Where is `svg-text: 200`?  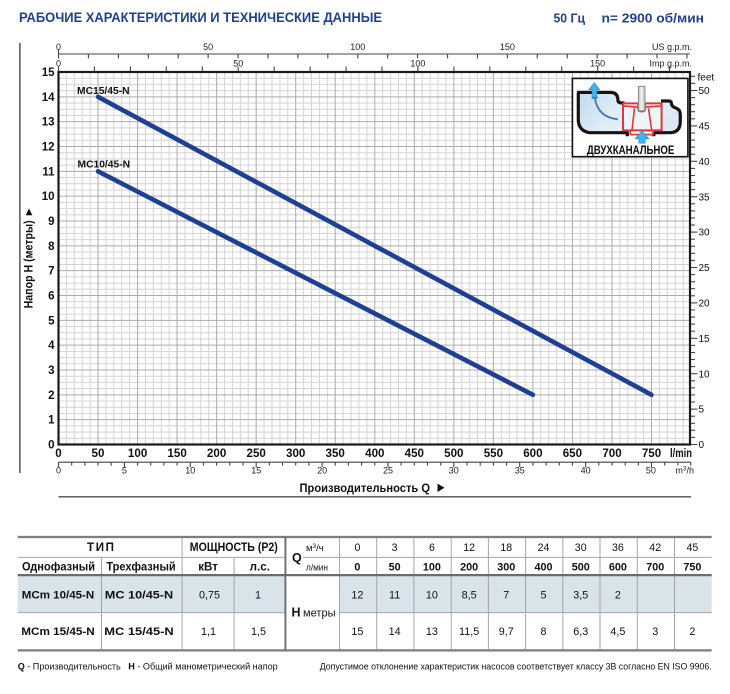
svg-text: 200 is located at coordinates (216, 453).